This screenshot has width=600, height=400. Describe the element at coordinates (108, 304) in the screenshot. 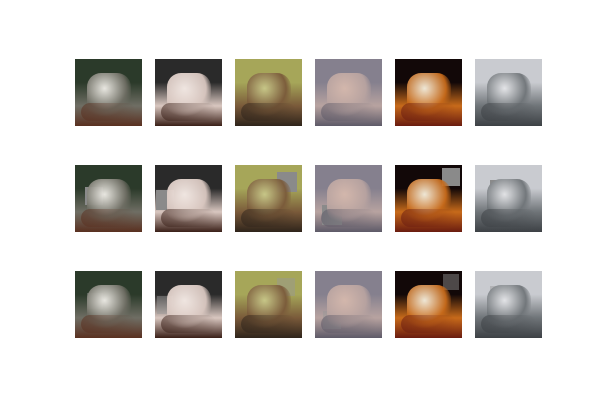

I see `image-r3-c1` at that location.